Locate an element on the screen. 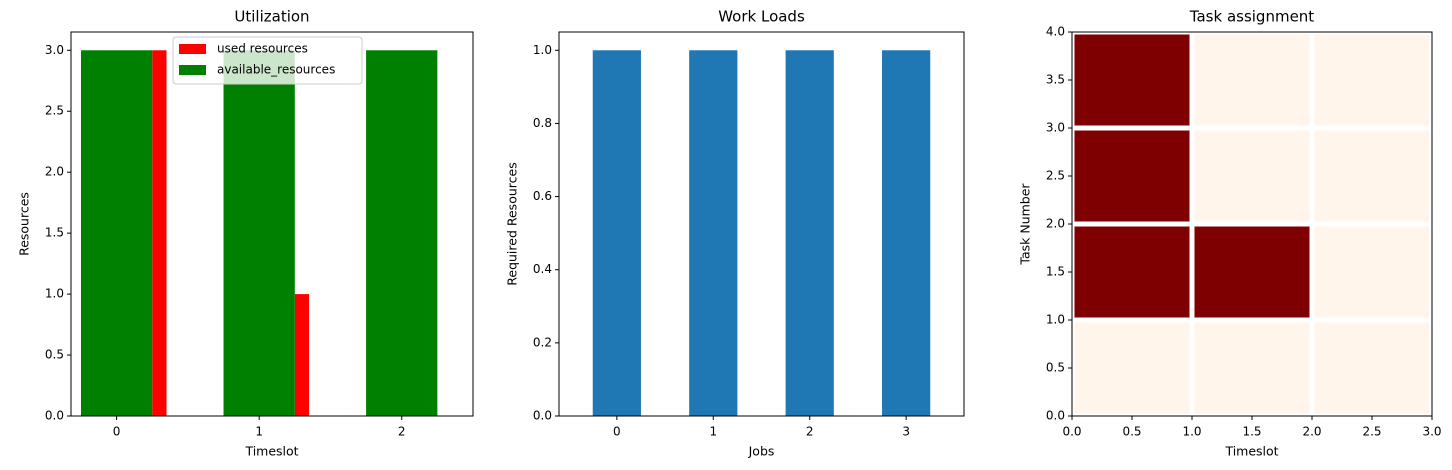  x-tick-label: 2.5 is located at coordinates (1371, 432).